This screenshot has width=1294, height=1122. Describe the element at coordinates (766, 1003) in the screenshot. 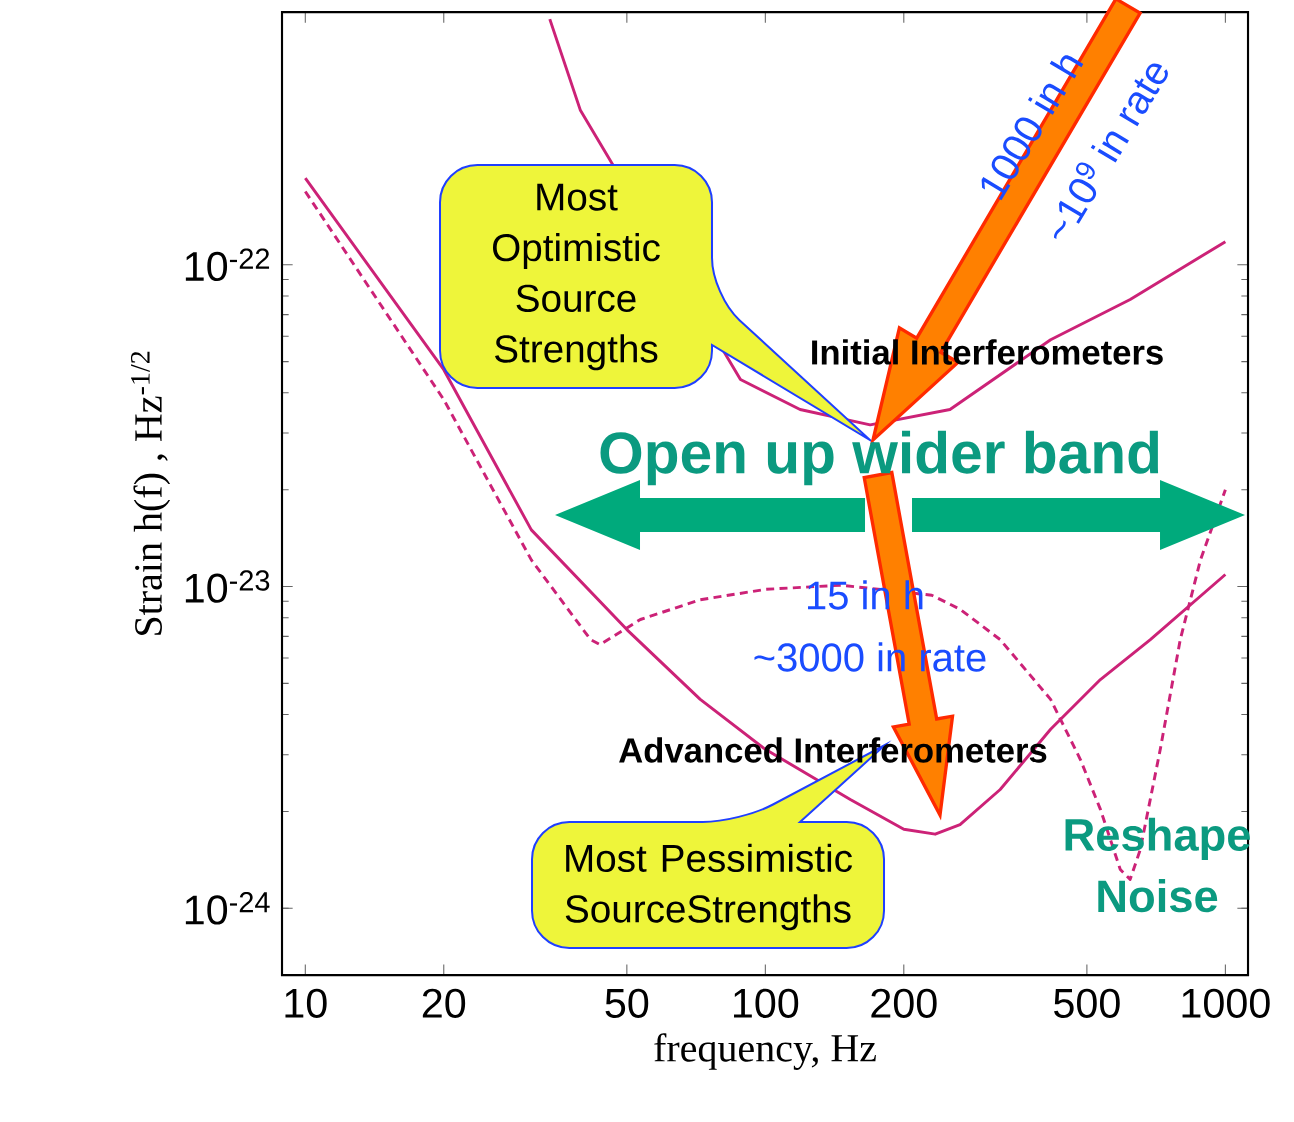

I see `x-tick-label: 100` at that location.